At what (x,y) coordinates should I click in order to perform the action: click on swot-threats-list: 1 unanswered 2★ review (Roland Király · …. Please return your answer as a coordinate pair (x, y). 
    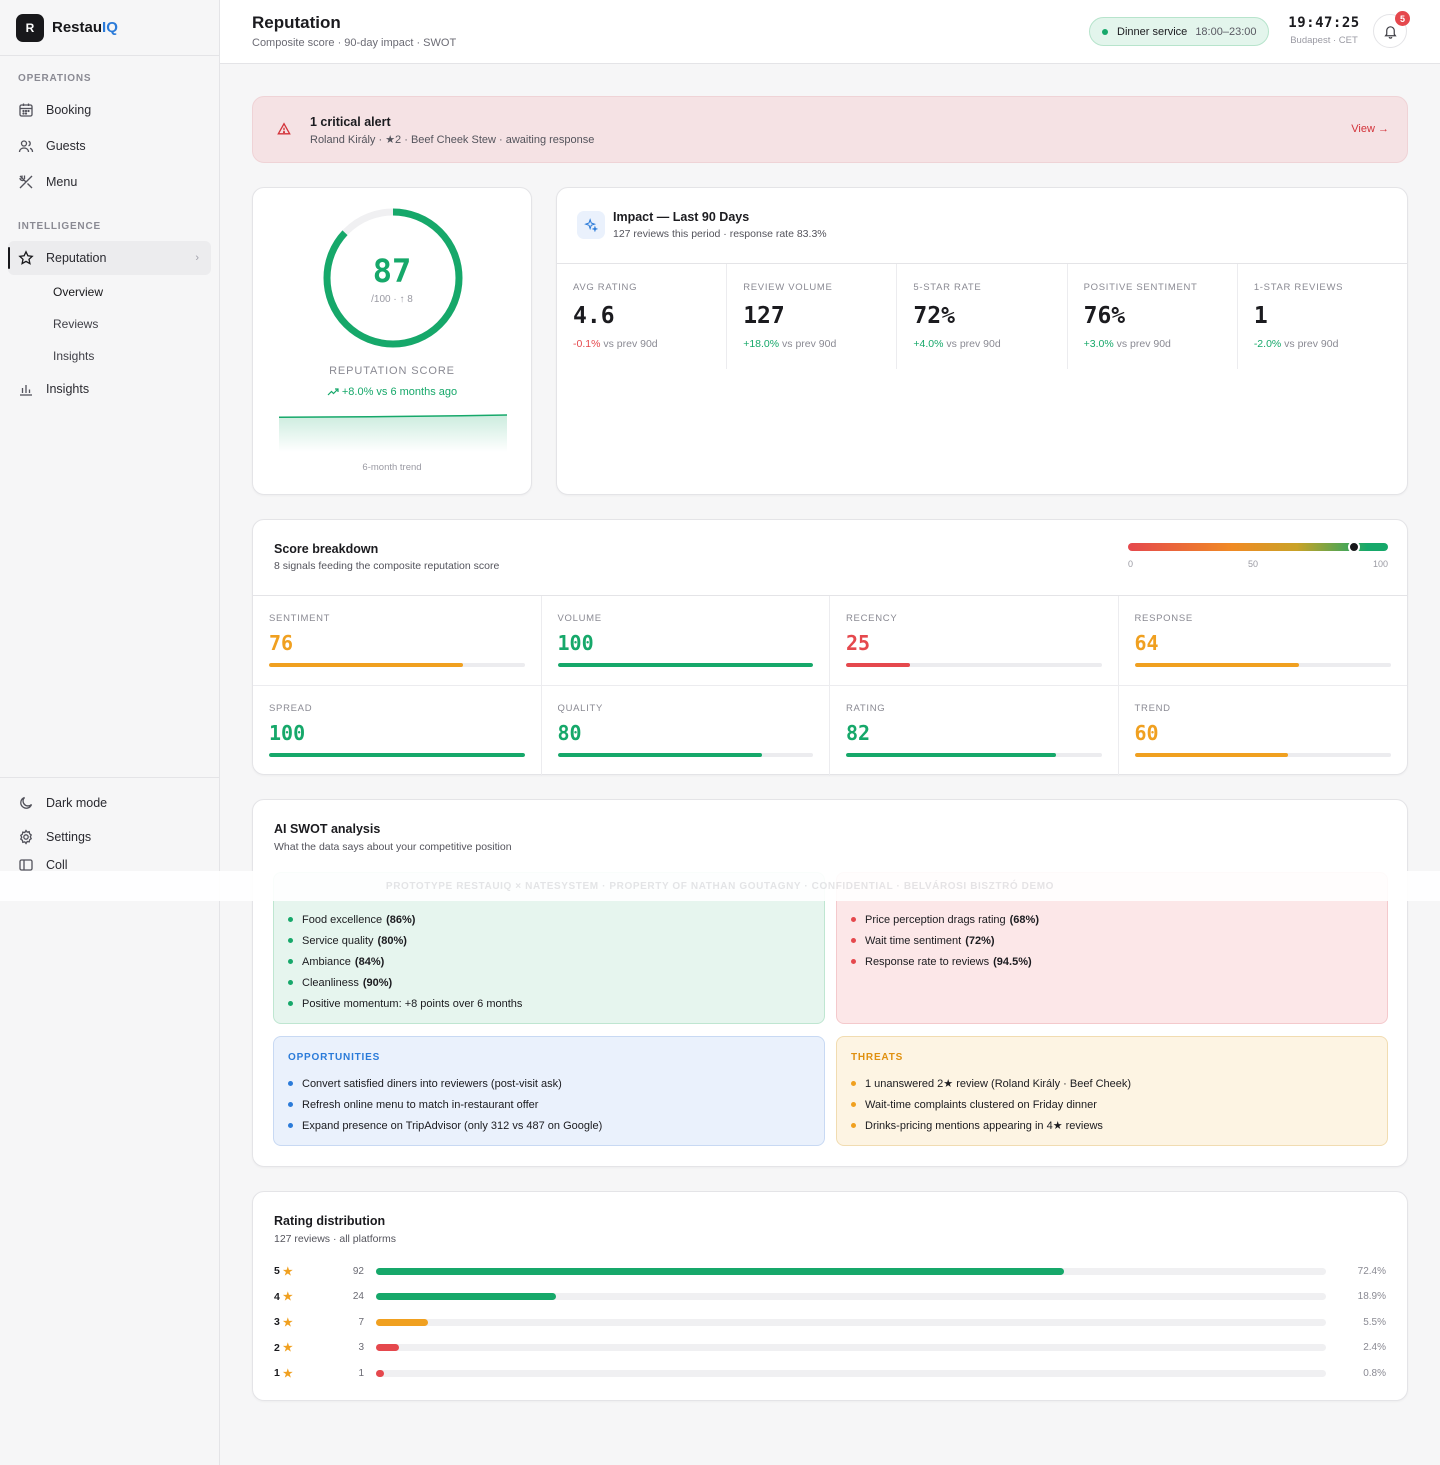
    Looking at the image, I should click on (1112, 1104).